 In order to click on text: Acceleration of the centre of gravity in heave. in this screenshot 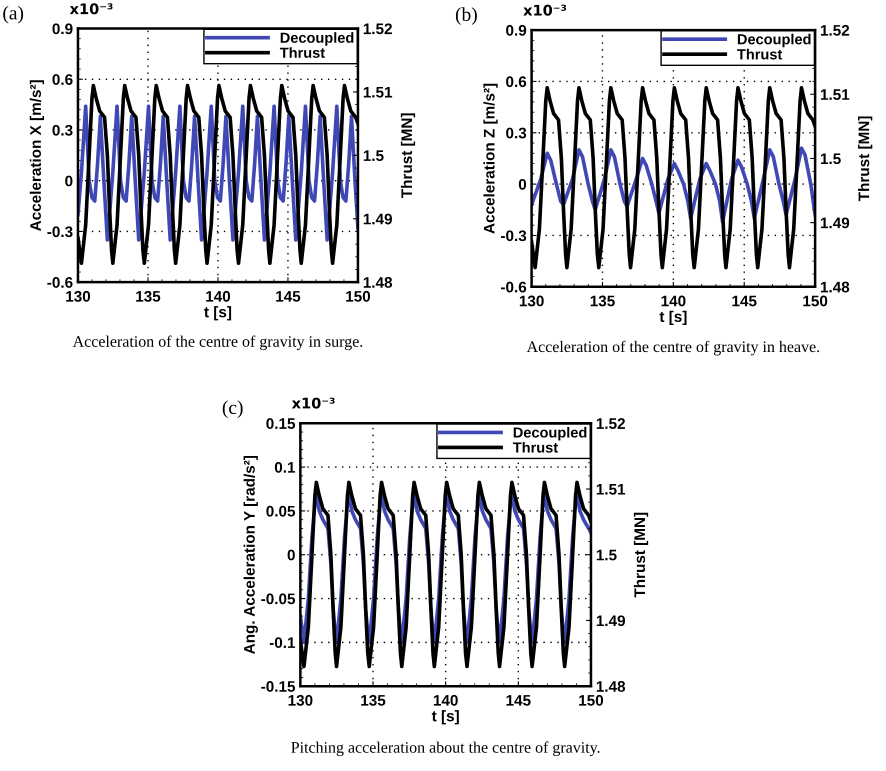, I will do `click(673, 348)`.